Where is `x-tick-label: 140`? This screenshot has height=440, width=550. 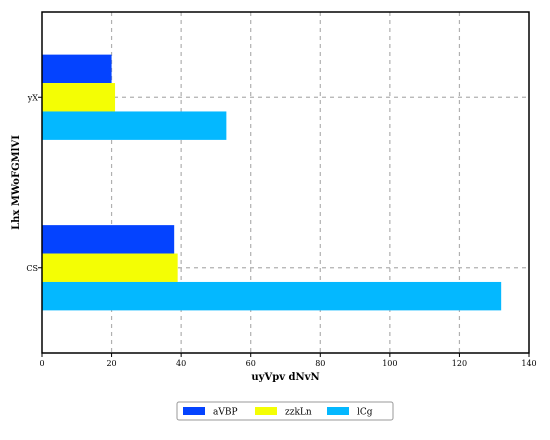 x-tick-label: 140 is located at coordinates (528, 363).